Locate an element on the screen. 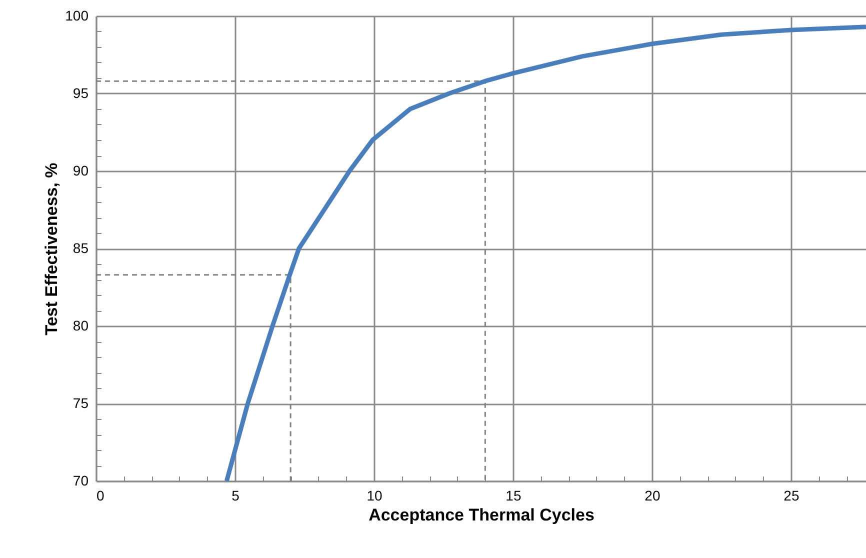  x-tick-label: 20 is located at coordinates (652, 496).